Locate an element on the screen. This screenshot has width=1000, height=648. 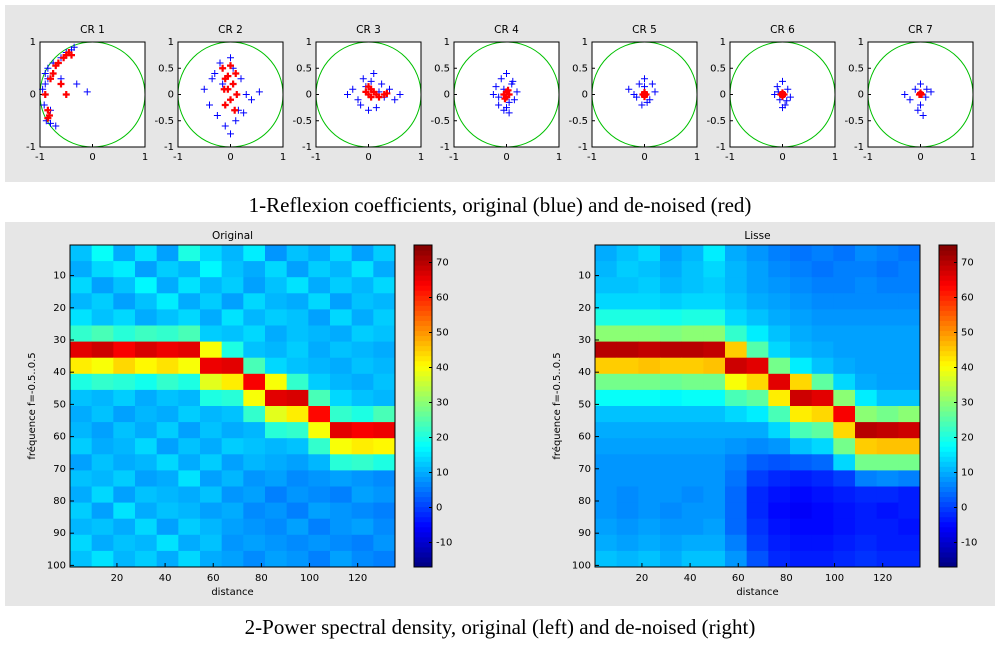
y-tick-label: 90 is located at coordinates (59, 533).